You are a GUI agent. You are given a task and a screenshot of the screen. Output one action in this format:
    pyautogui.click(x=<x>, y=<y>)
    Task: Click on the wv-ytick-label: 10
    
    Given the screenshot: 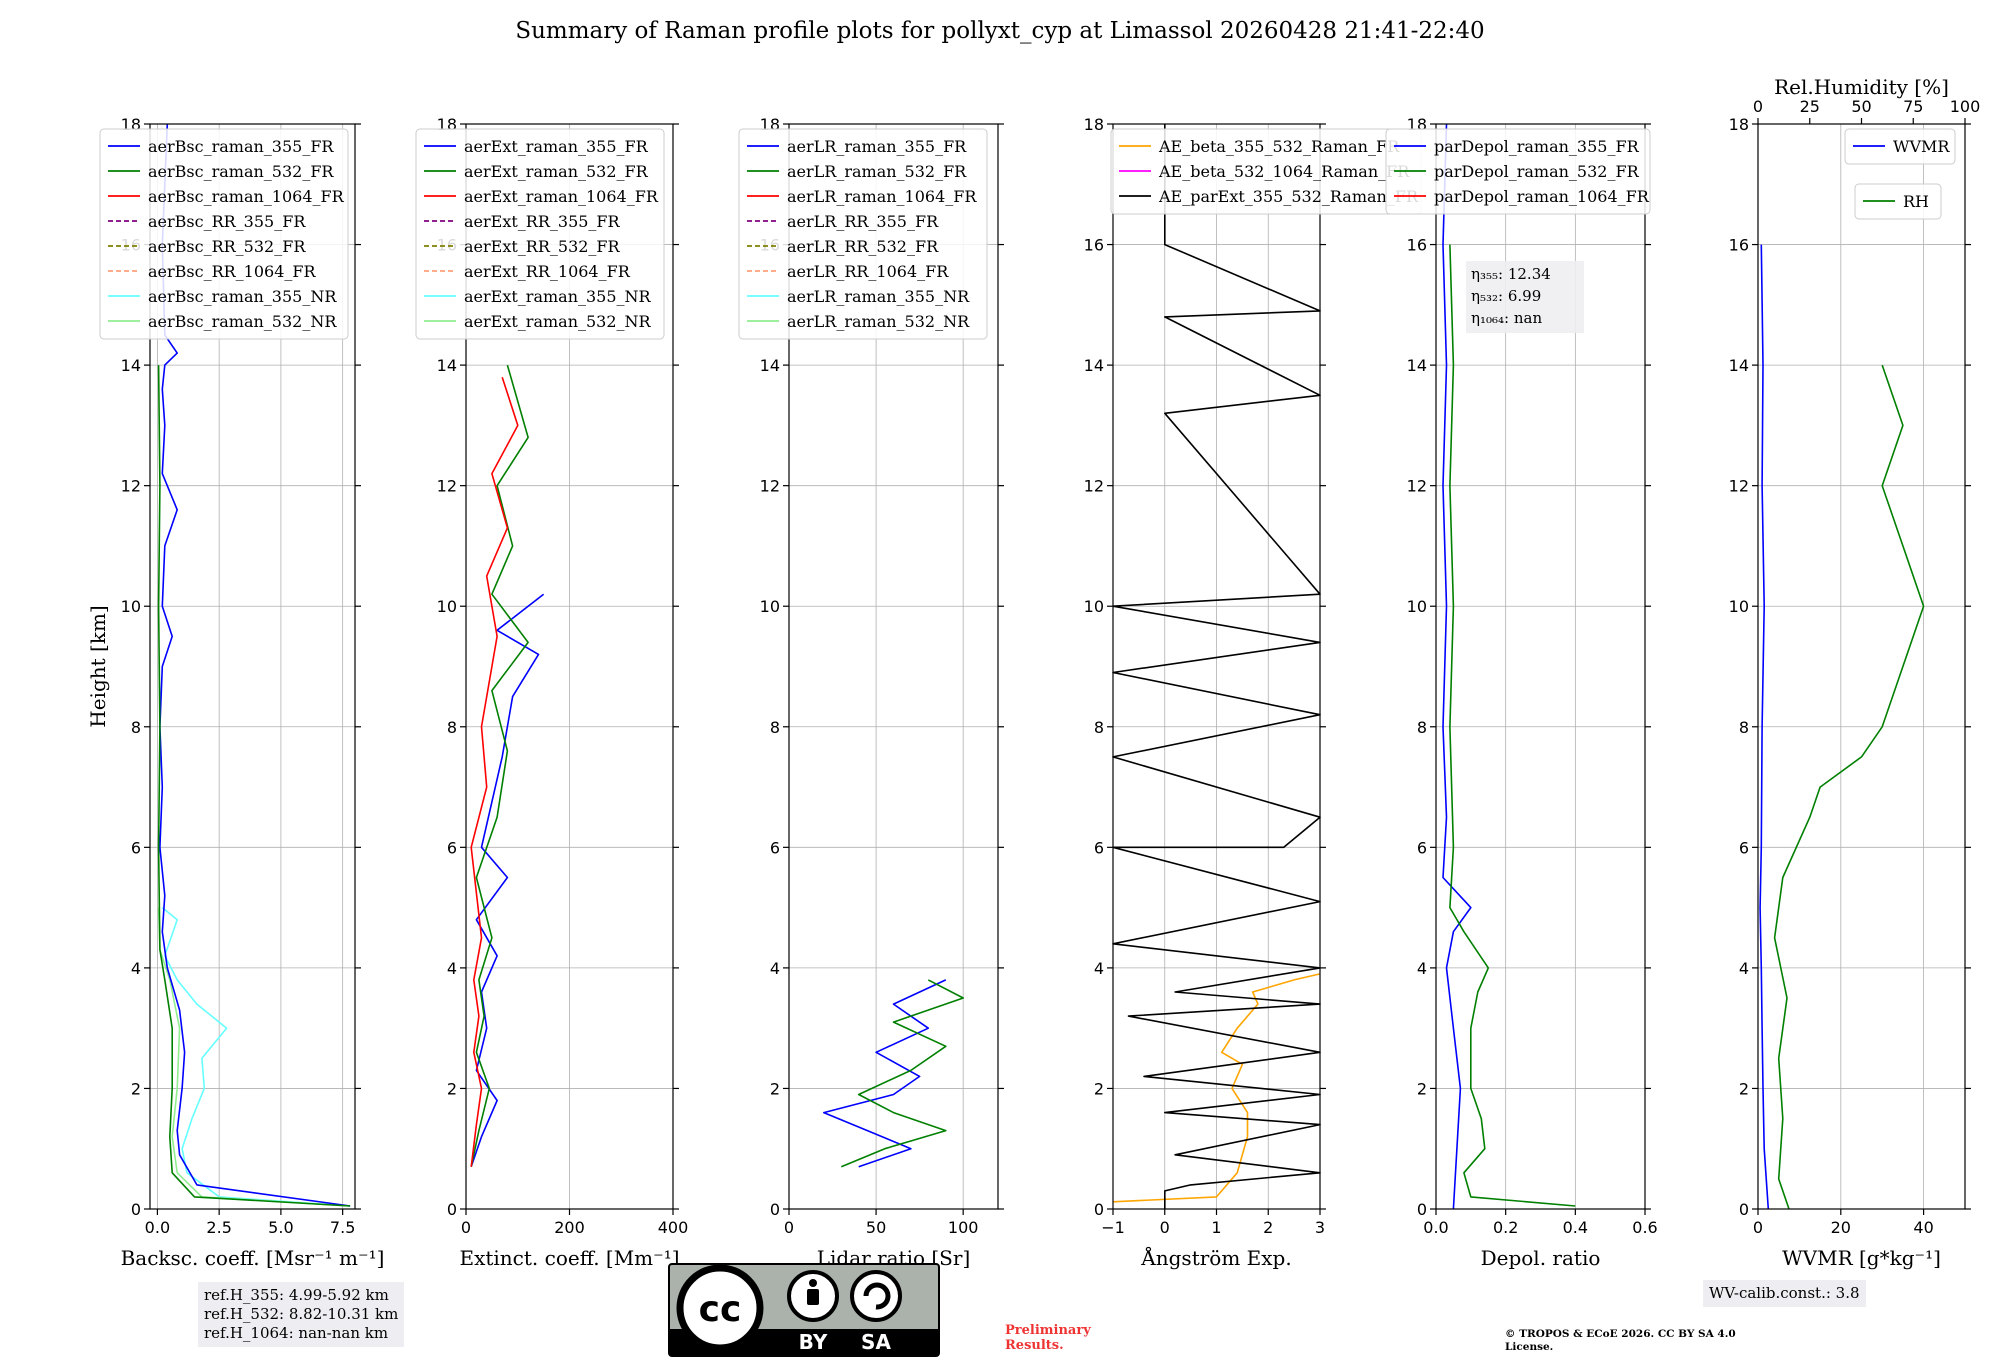 What is the action you would take?
    pyautogui.click(x=1739, y=606)
    